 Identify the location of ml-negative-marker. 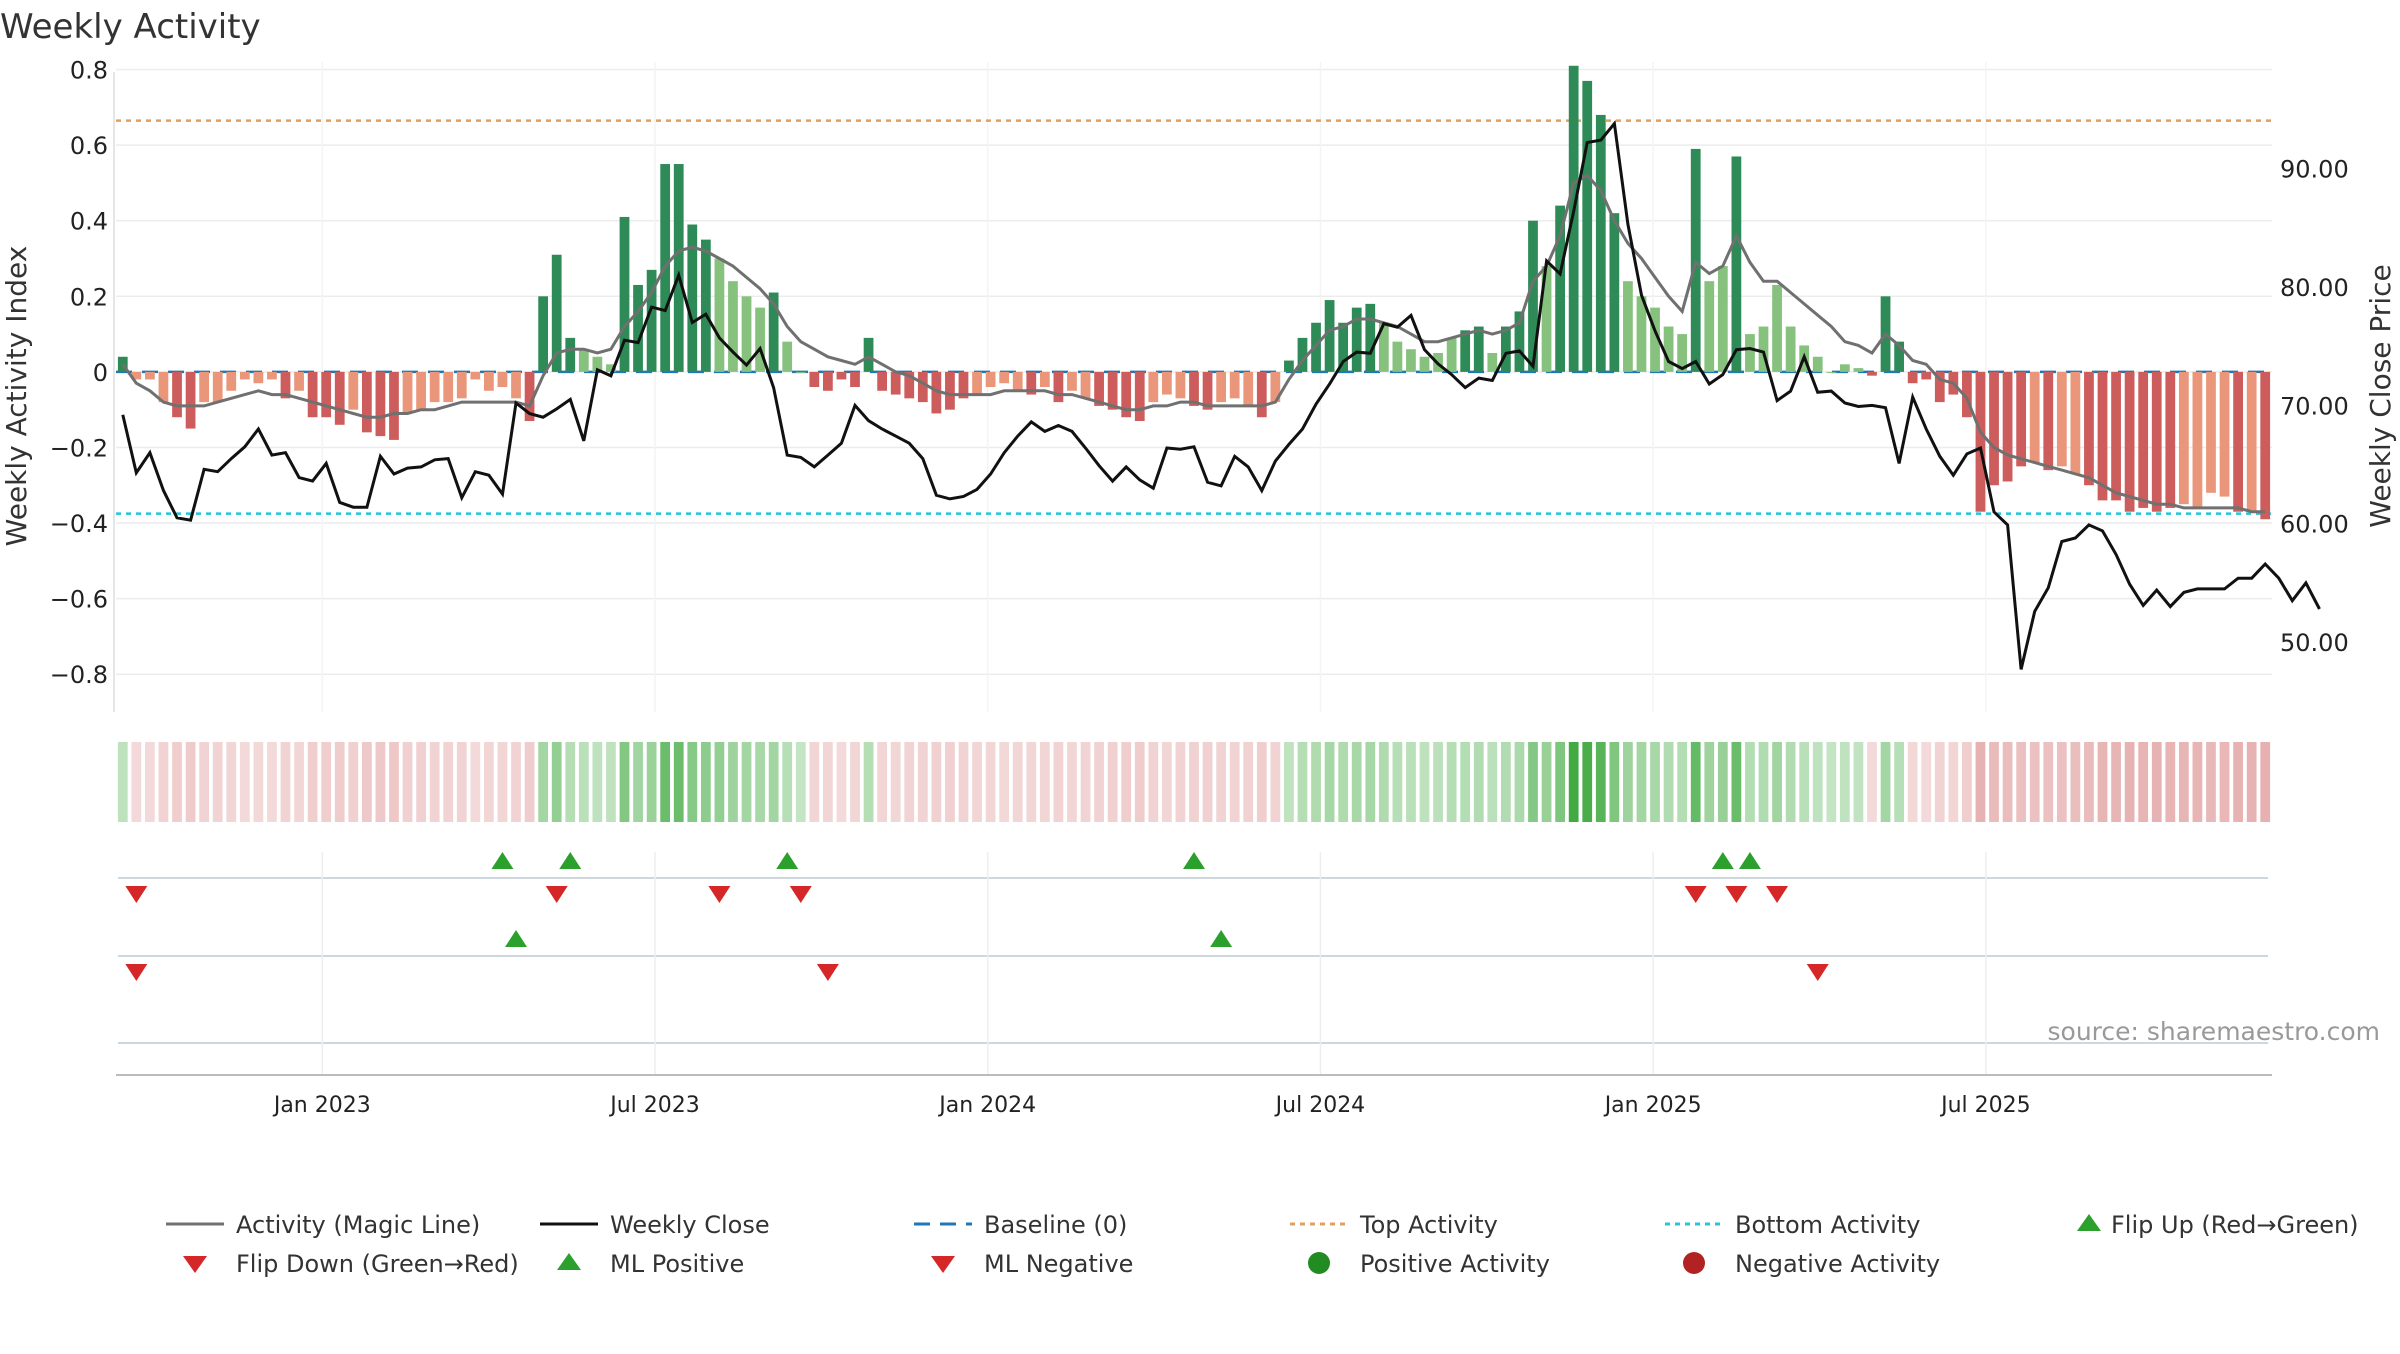
(136, 972).